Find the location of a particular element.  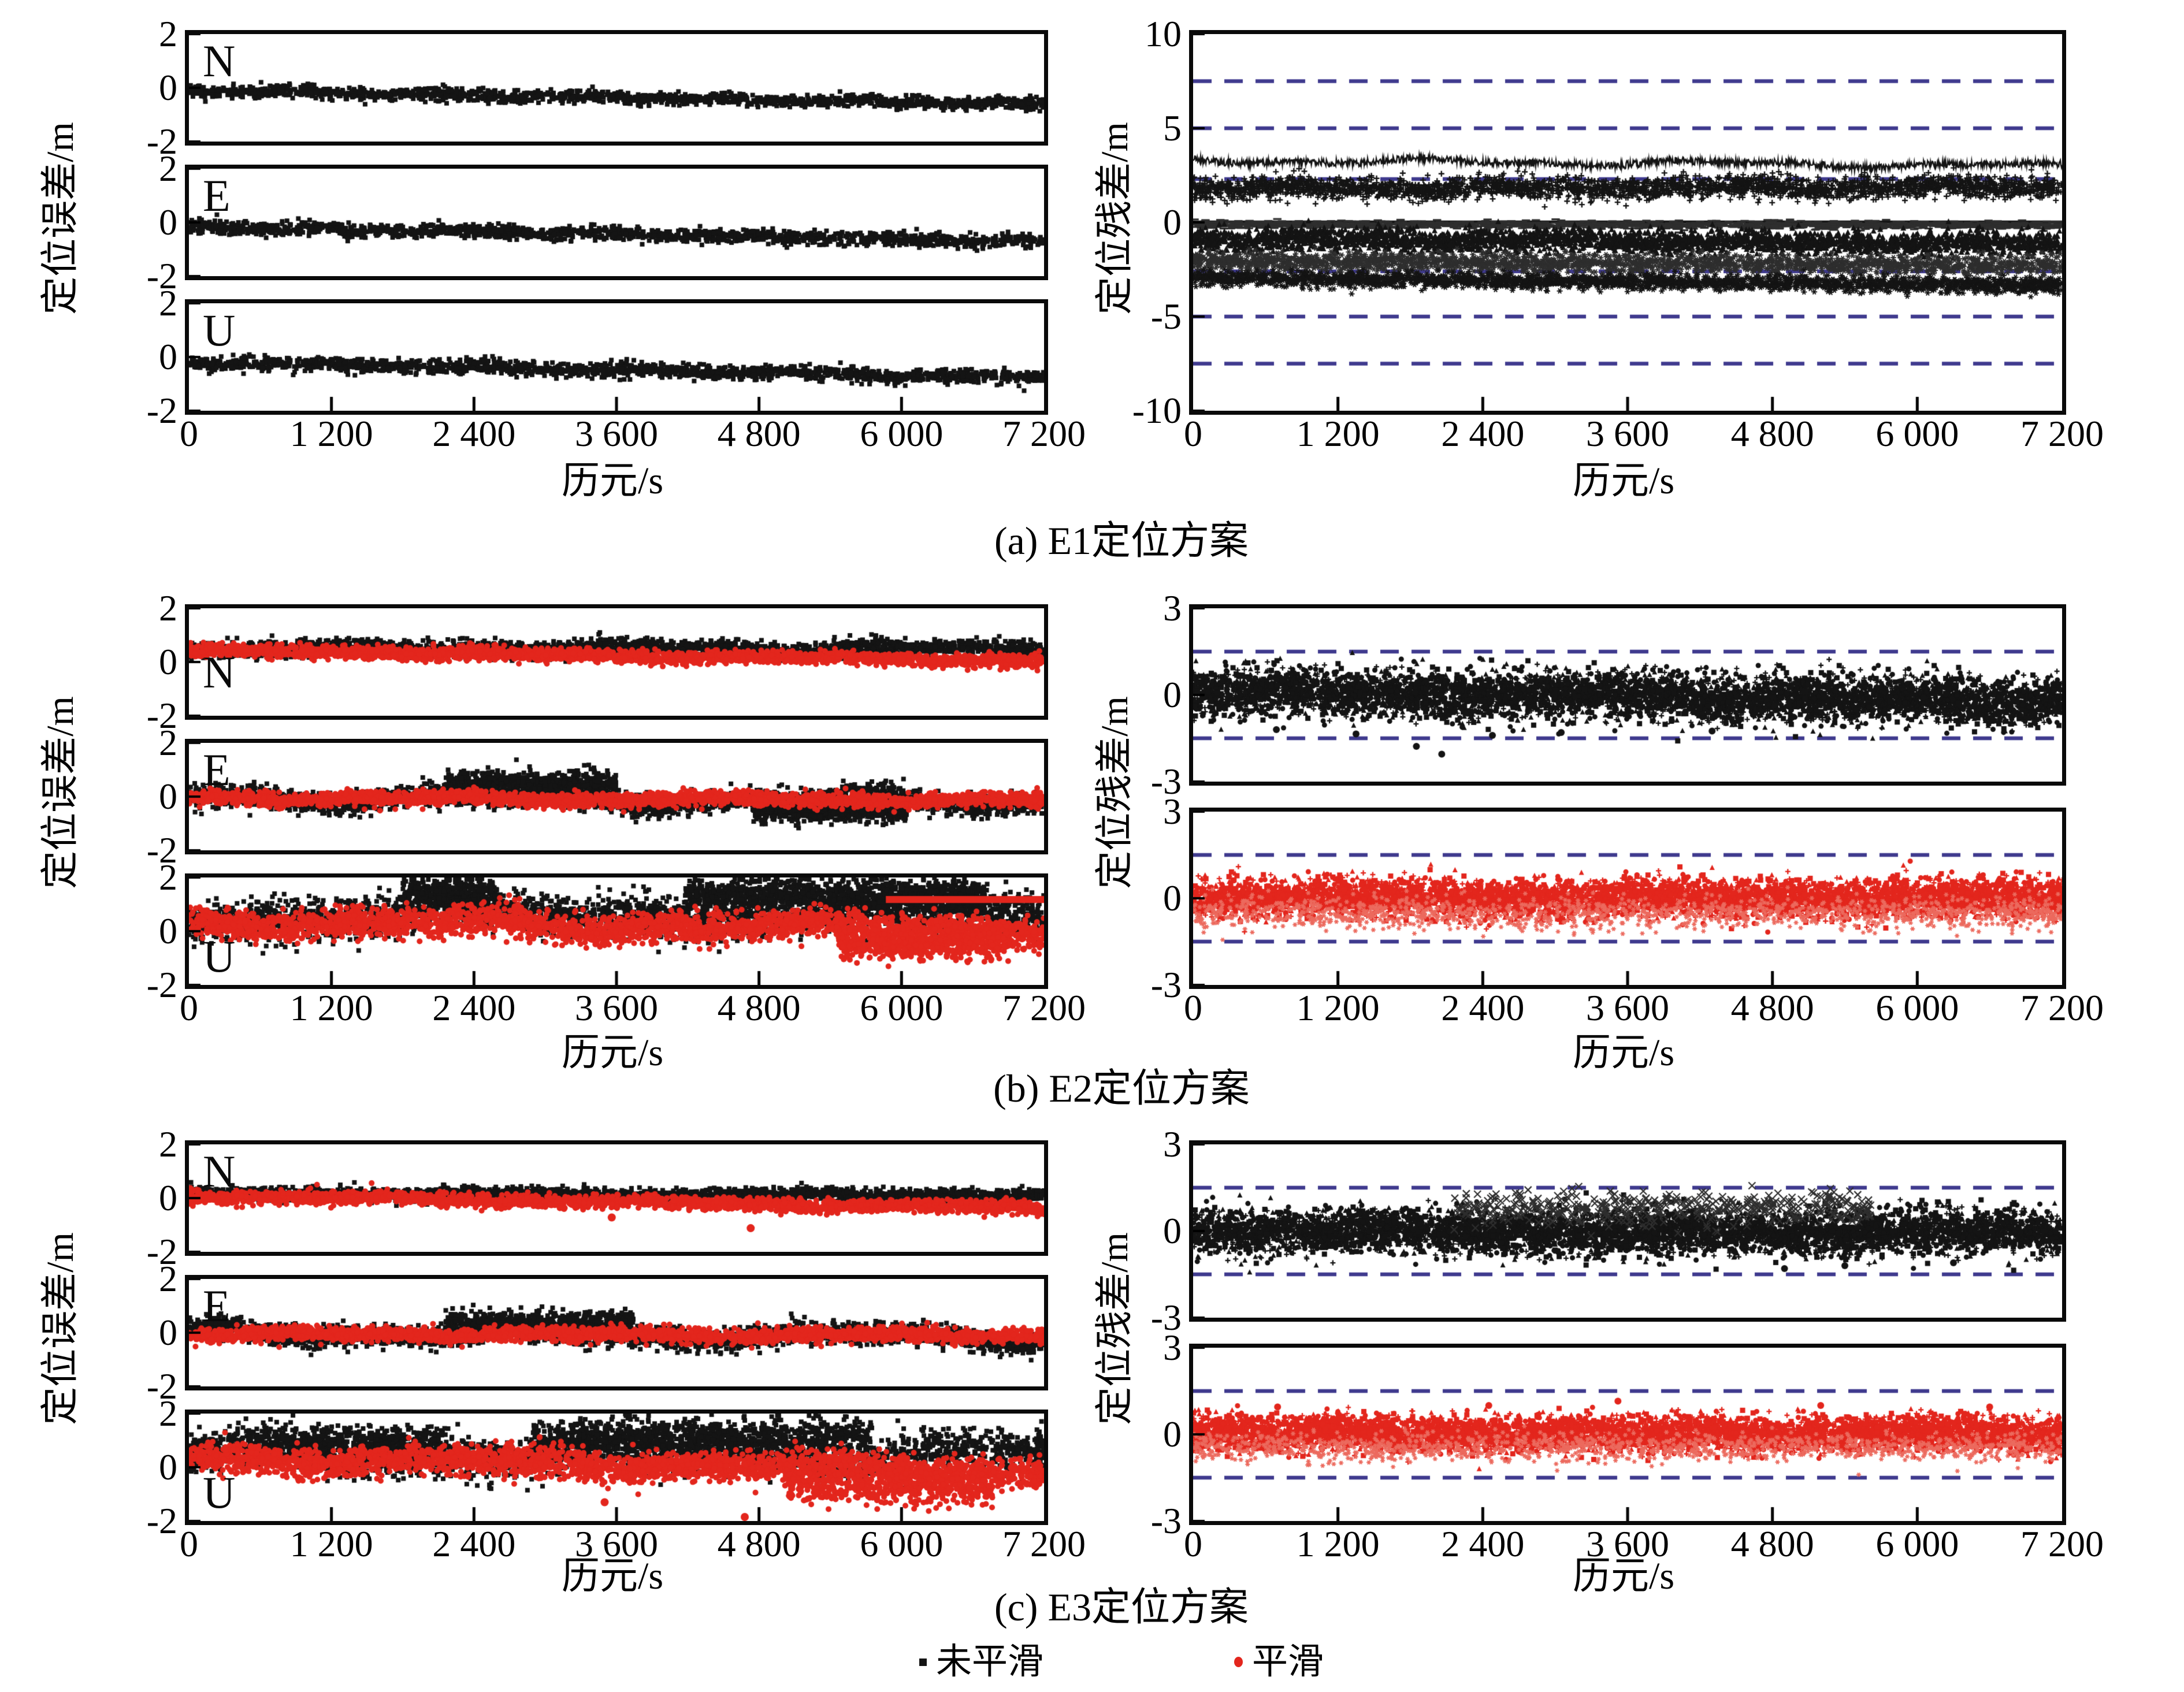

caption-e1: (a) E1定位方案 is located at coordinates (1121, 541).